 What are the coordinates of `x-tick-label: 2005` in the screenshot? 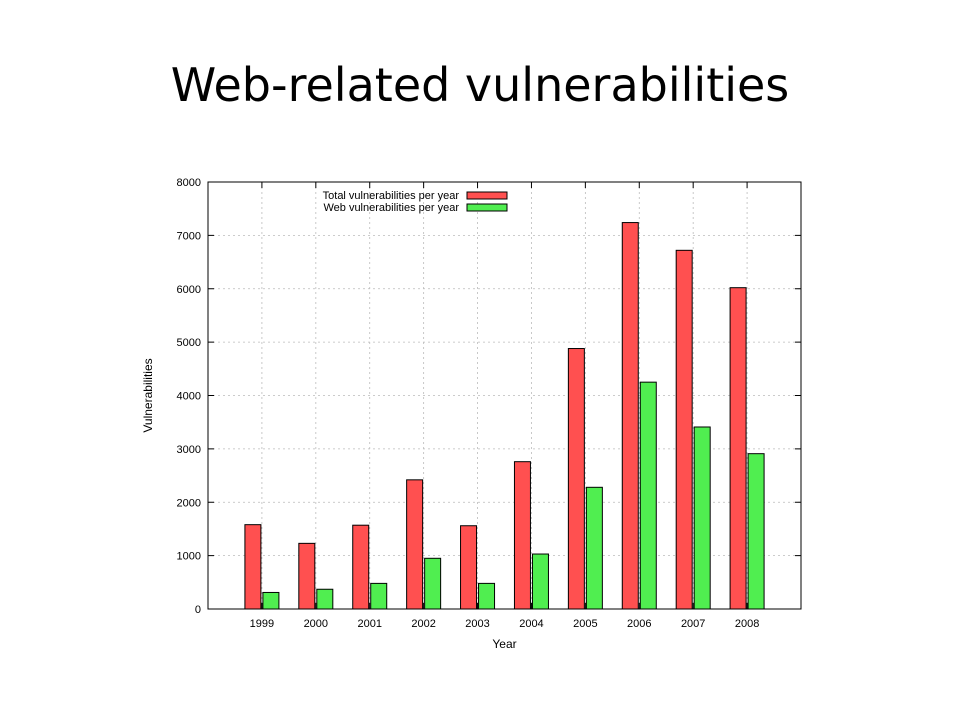 It's located at (585, 624).